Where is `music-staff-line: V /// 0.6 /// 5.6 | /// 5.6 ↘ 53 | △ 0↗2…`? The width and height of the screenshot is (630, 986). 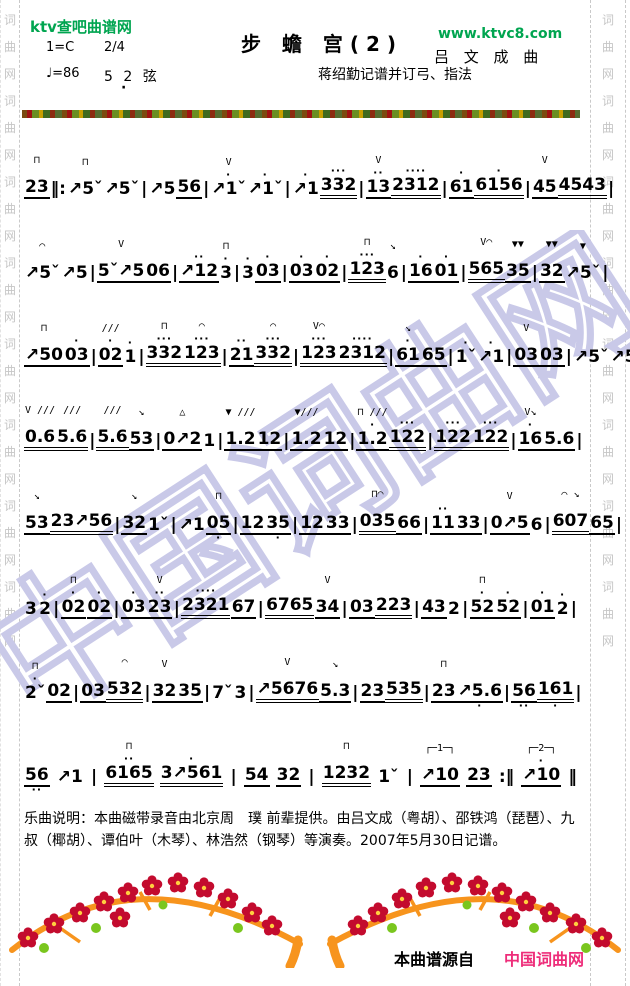 music-staff-line: V /// 0.6 /// 5.6 | /// 5.6 ↘ 53 | △ 0↗2… is located at coordinates (302, 416).